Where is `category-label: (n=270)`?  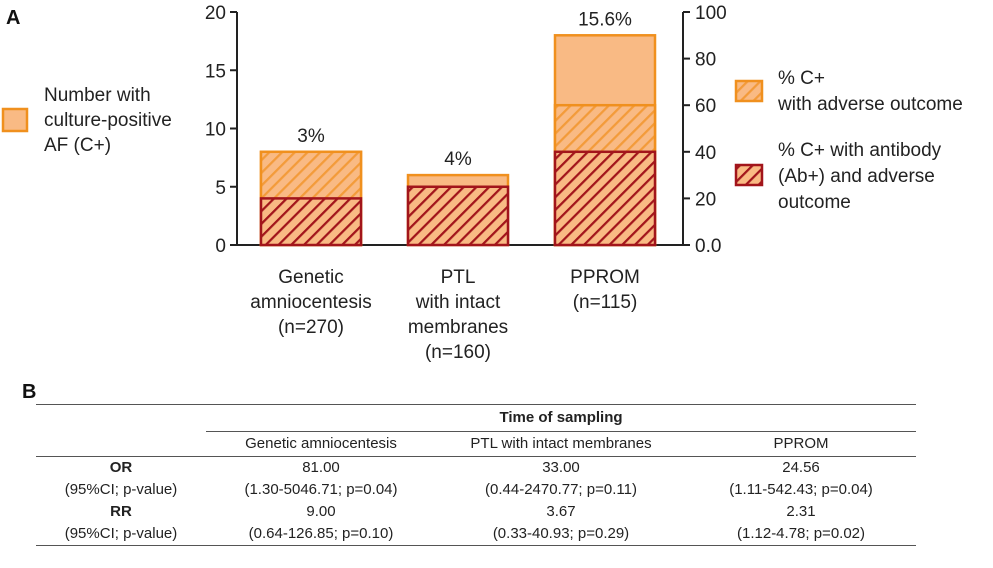 category-label: (n=270) is located at coordinates (311, 327).